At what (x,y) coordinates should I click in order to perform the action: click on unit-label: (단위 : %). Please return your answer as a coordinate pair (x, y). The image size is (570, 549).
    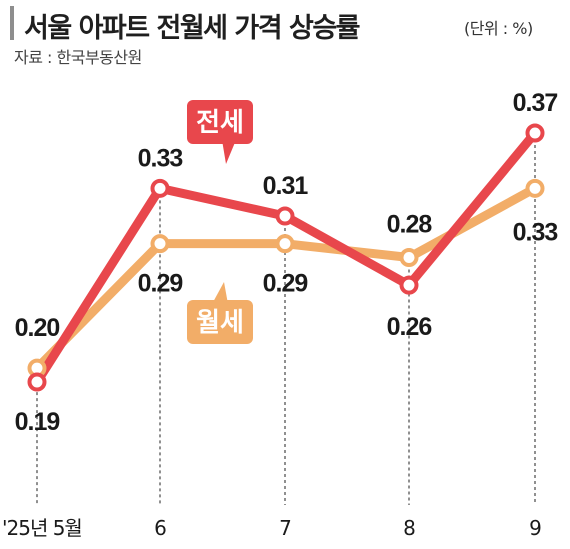
    Looking at the image, I should click on (498, 28).